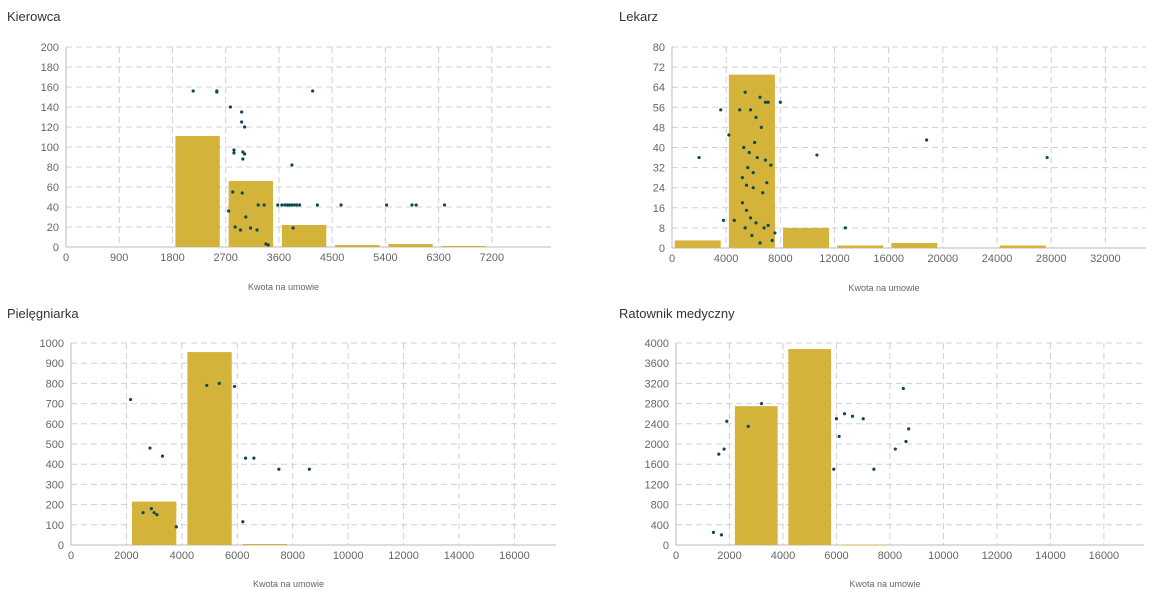 The image size is (1150, 590). Describe the element at coordinates (659, 88) in the screenshot. I see `y-tick-label: 64` at that location.